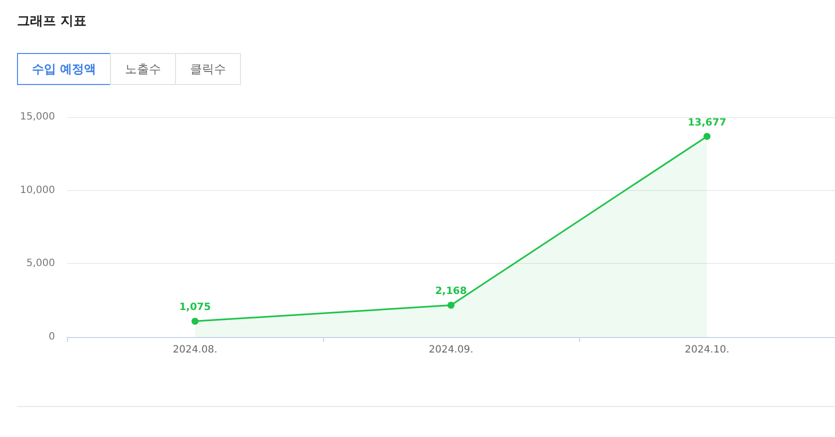  Describe the element at coordinates (37, 117) in the screenshot. I see `y-tick-label: 15,000` at that location.